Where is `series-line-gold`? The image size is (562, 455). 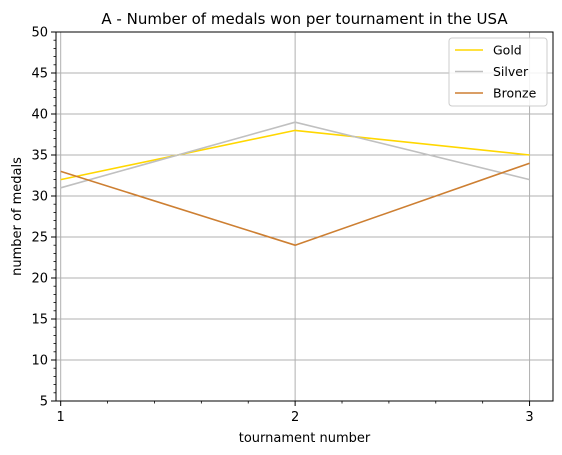
series-line-gold is located at coordinates (295, 155).